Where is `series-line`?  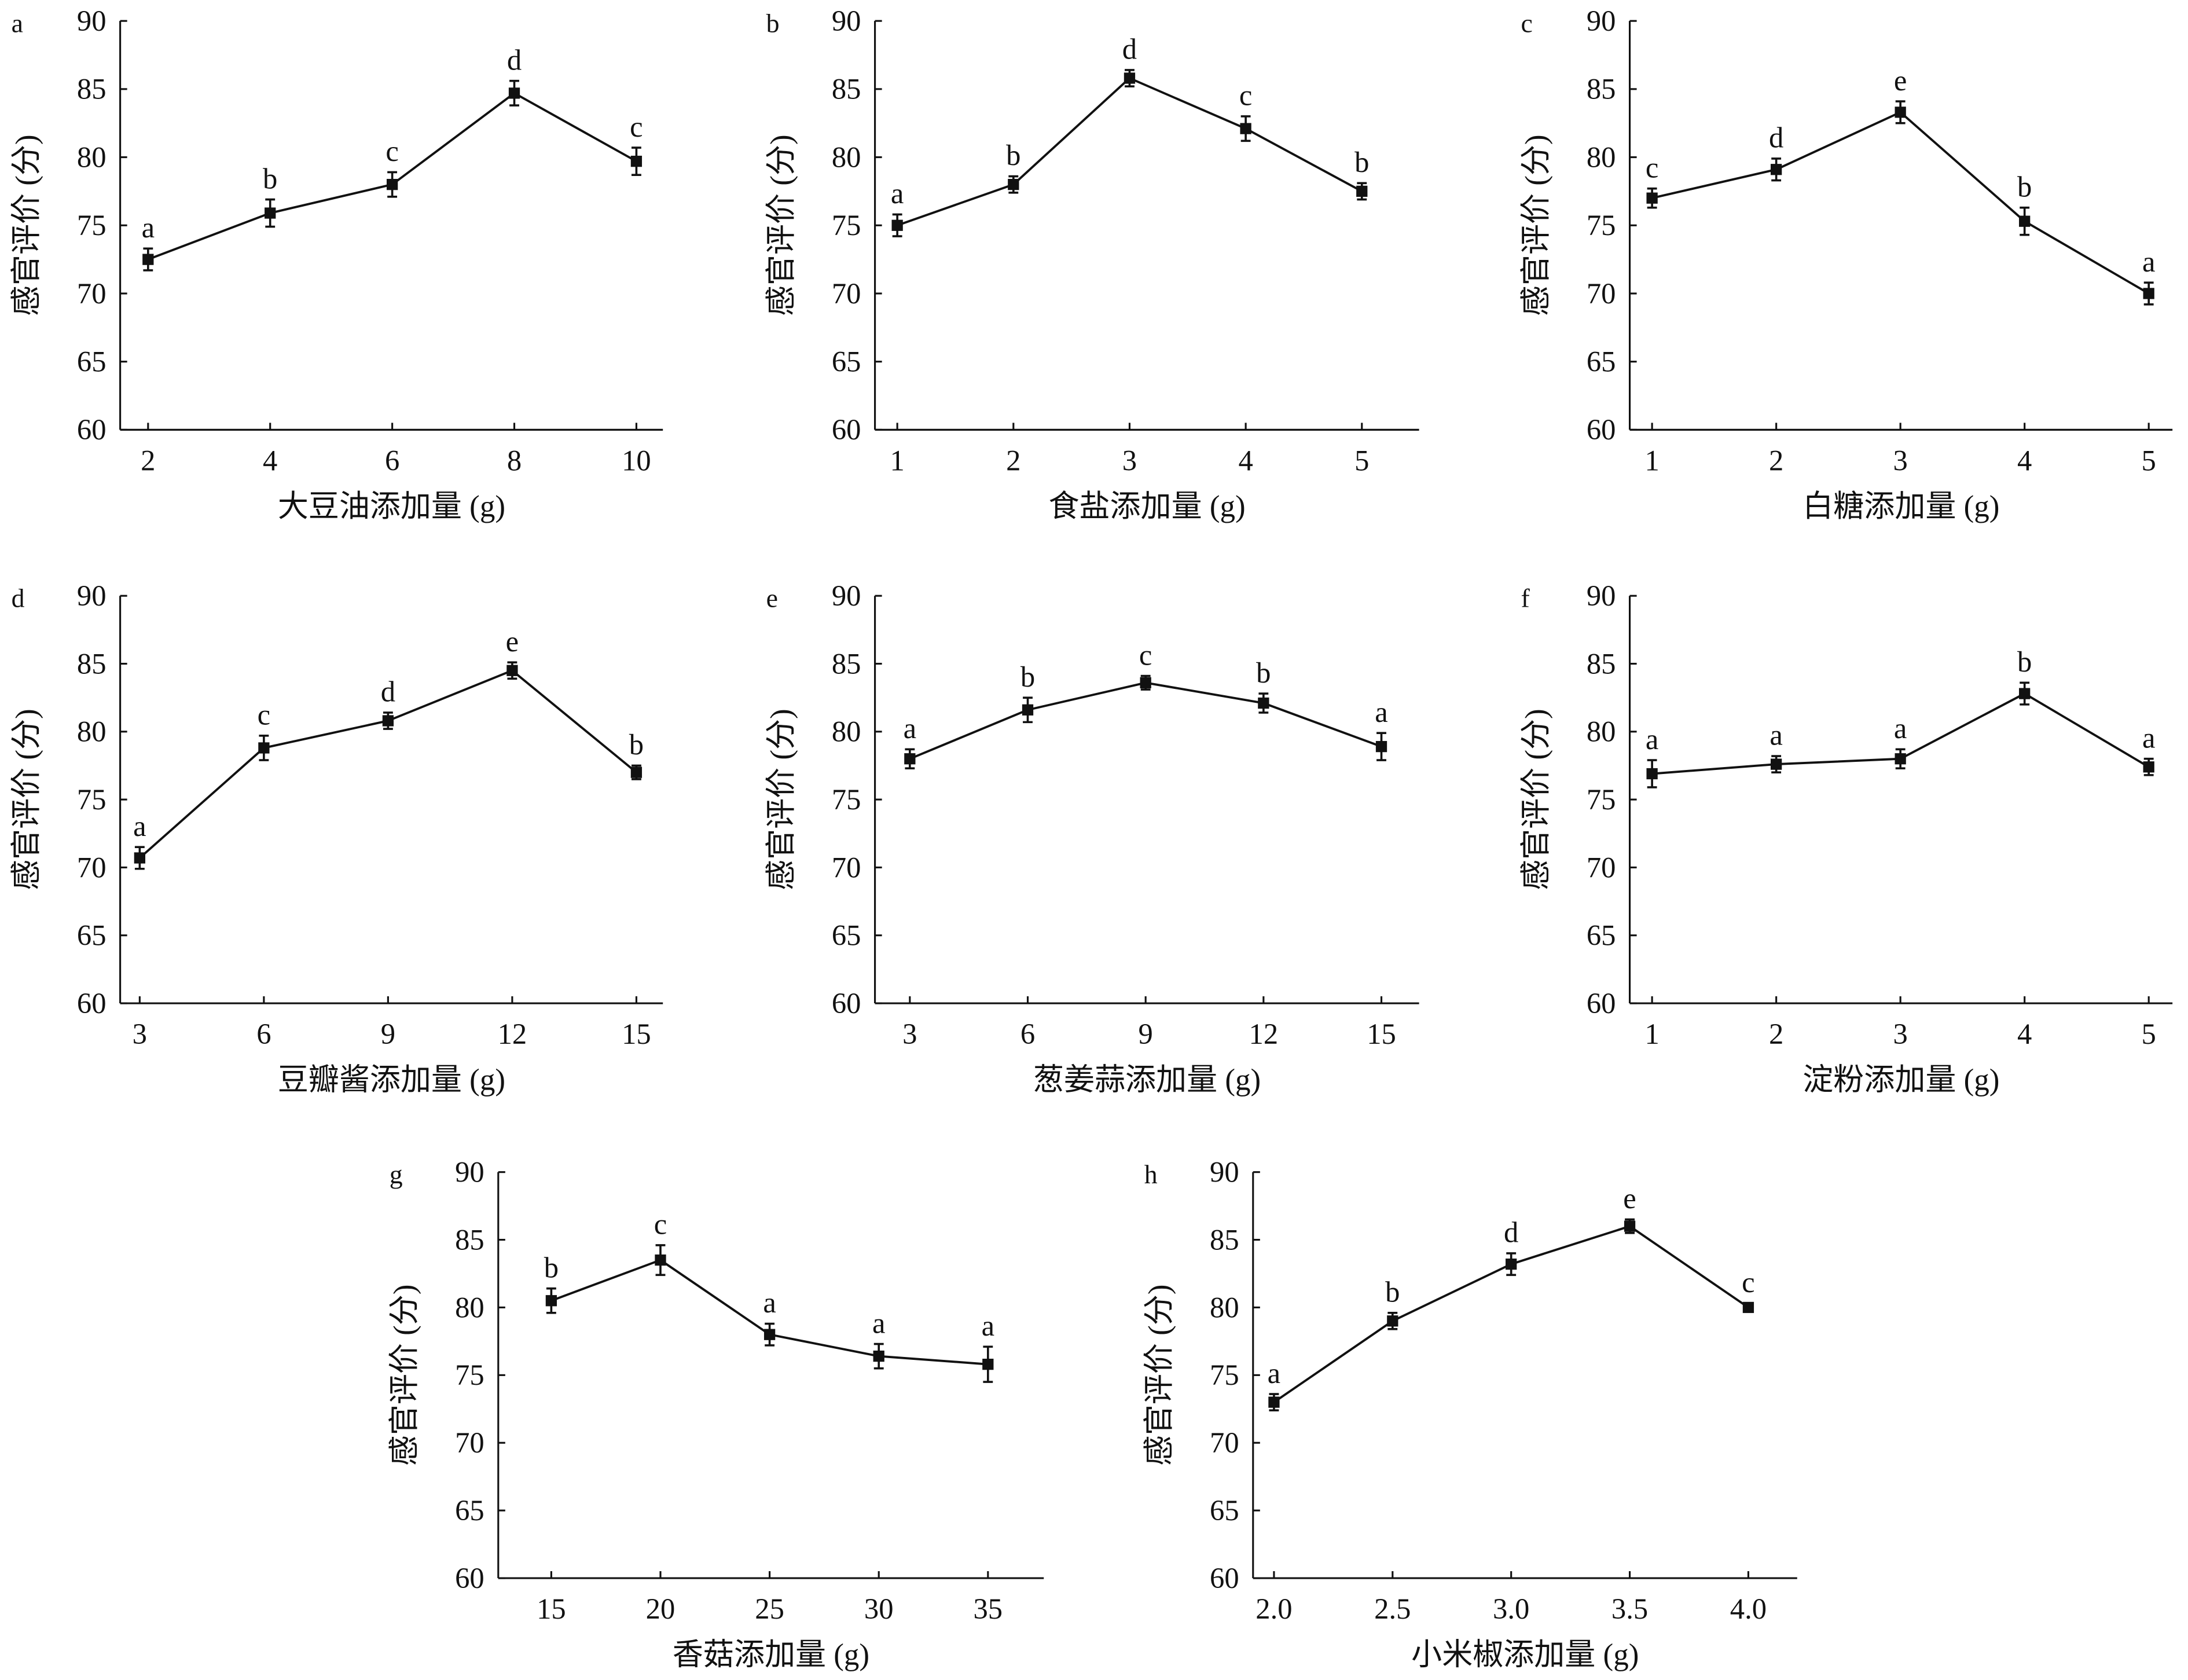
series-line is located at coordinates (1145, 720).